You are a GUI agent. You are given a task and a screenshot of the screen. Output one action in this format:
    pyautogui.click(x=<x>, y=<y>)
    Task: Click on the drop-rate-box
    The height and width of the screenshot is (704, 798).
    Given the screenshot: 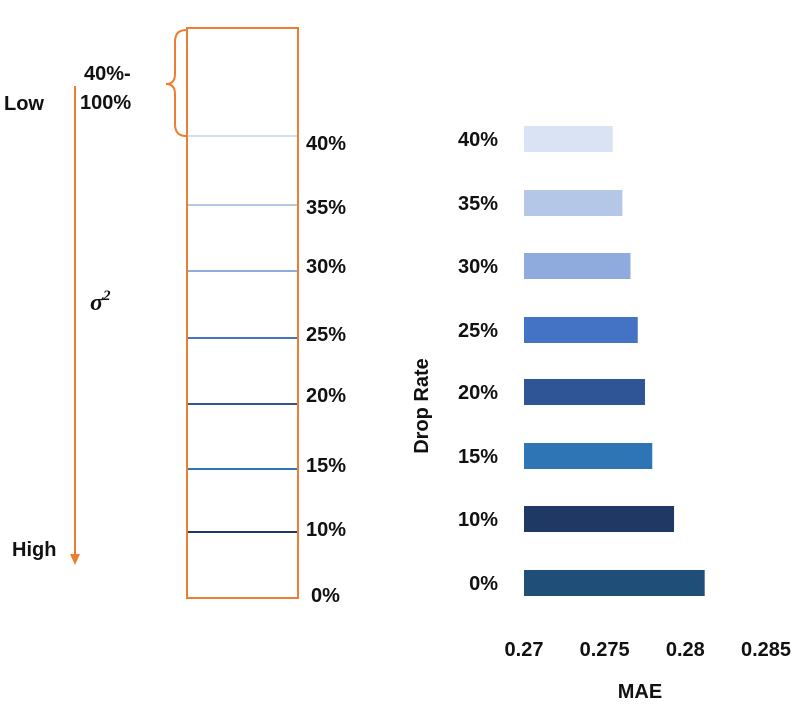 What is the action you would take?
    pyautogui.click(x=242, y=313)
    